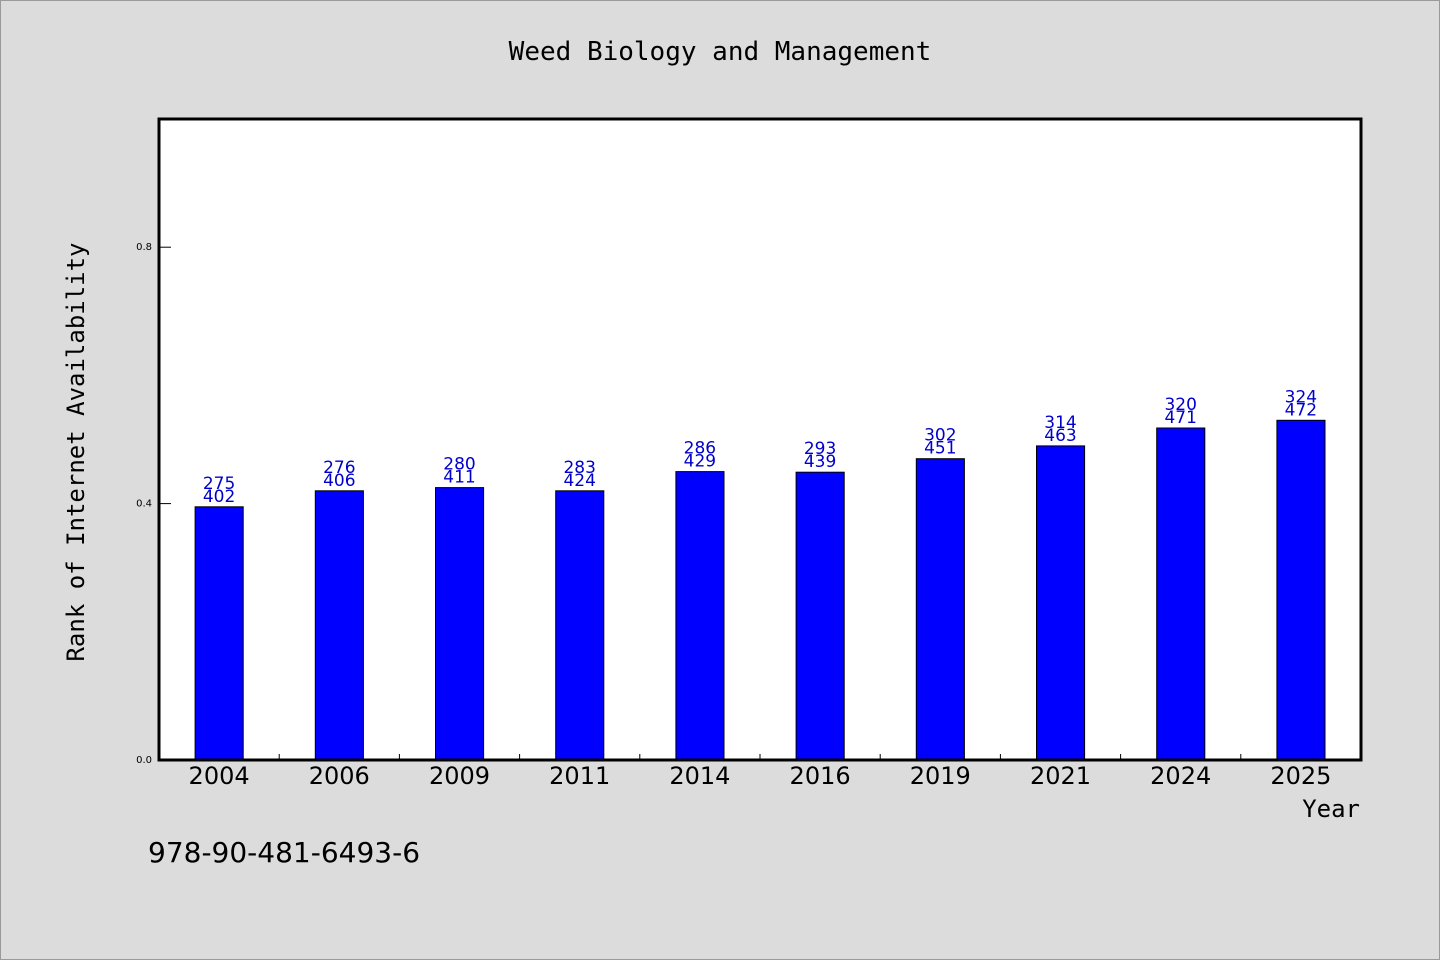 The height and width of the screenshot is (960, 1440). What do you see at coordinates (284, 852) in the screenshot?
I see `isbn-footer: 978-90-481-6493-6` at bounding box center [284, 852].